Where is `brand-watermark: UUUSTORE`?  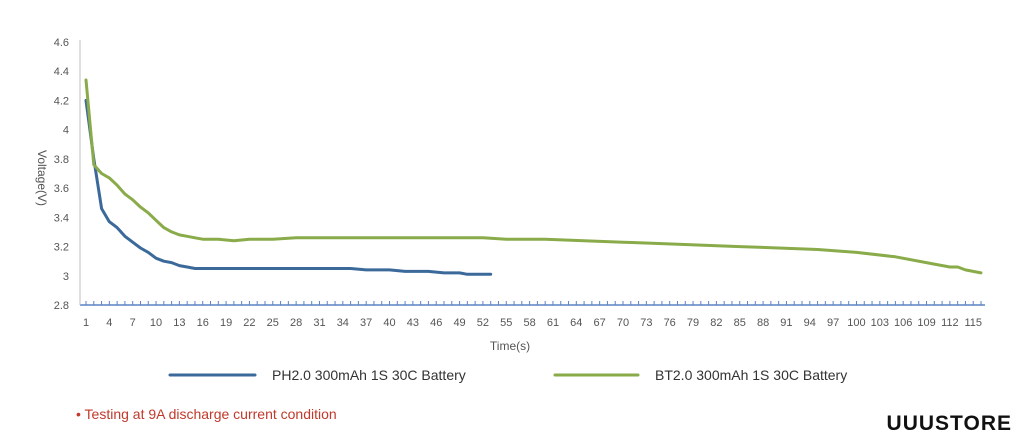 brand-watermark: UUUSTORE is located at coordinates (949, 423).